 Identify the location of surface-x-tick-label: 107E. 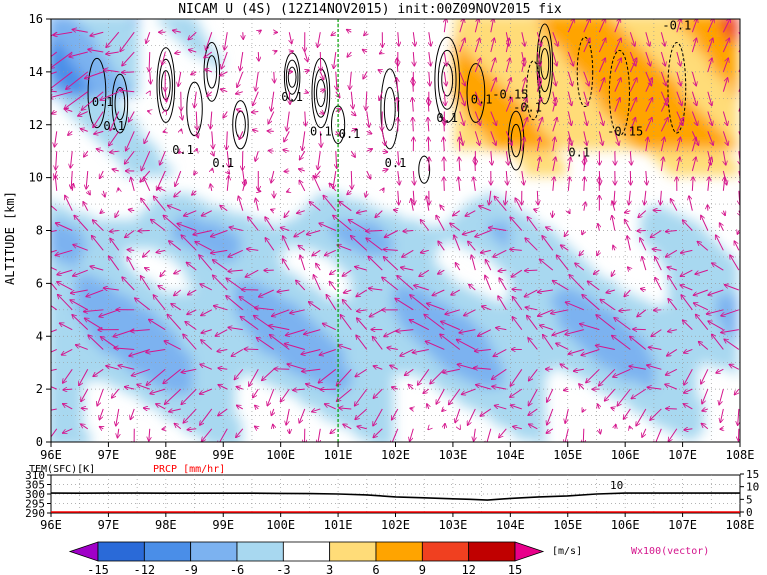
(682, 525).